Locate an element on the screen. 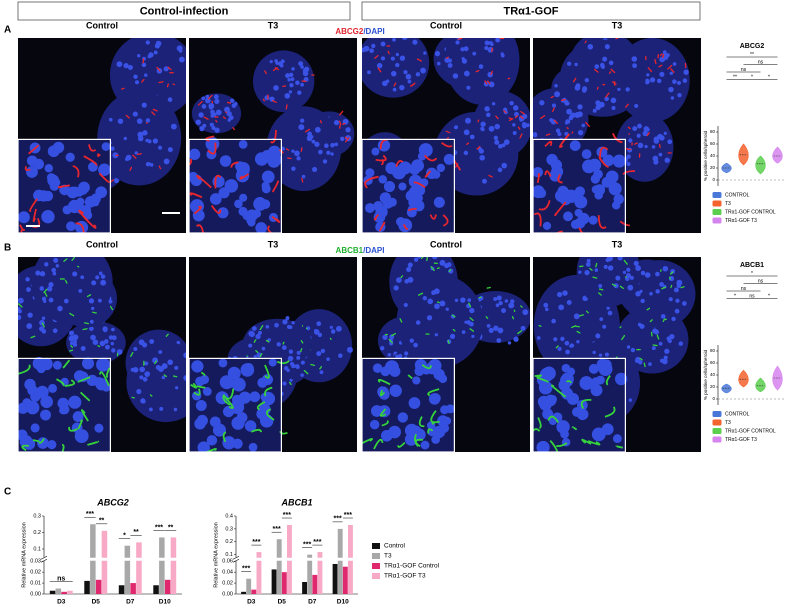  bar is located at coordinates (104, 562).